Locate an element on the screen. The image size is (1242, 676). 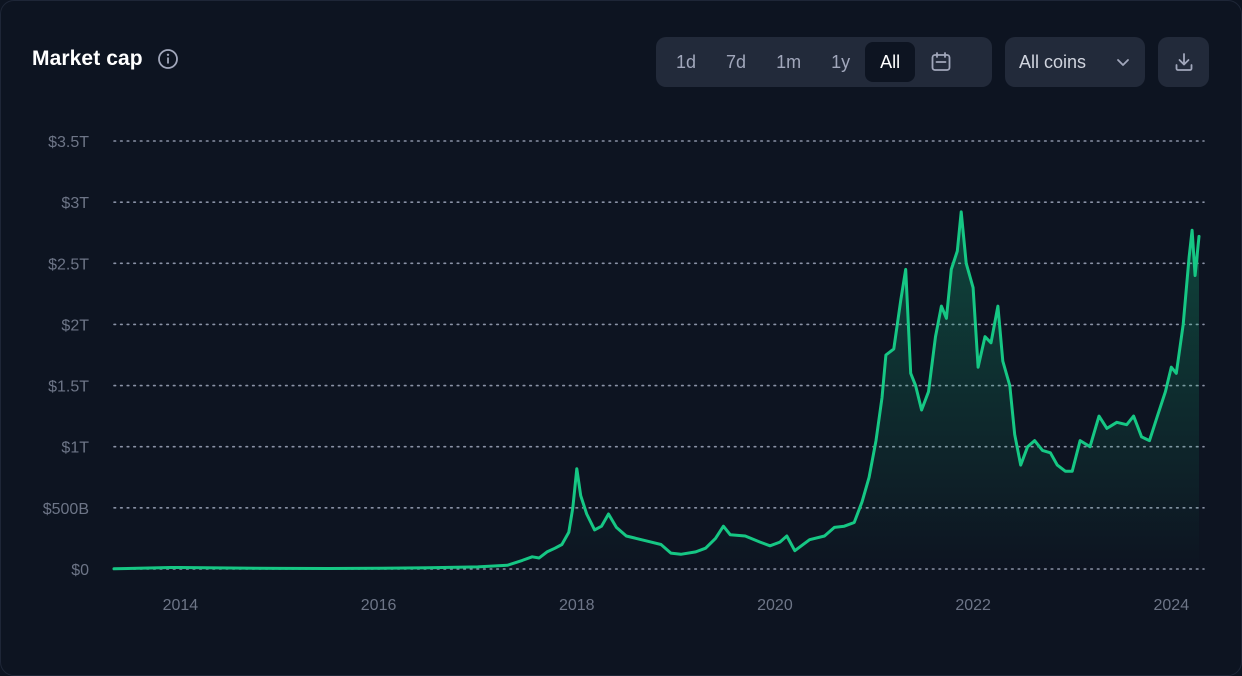
range-1m-button: 1m is located at coordinates (788, 62).